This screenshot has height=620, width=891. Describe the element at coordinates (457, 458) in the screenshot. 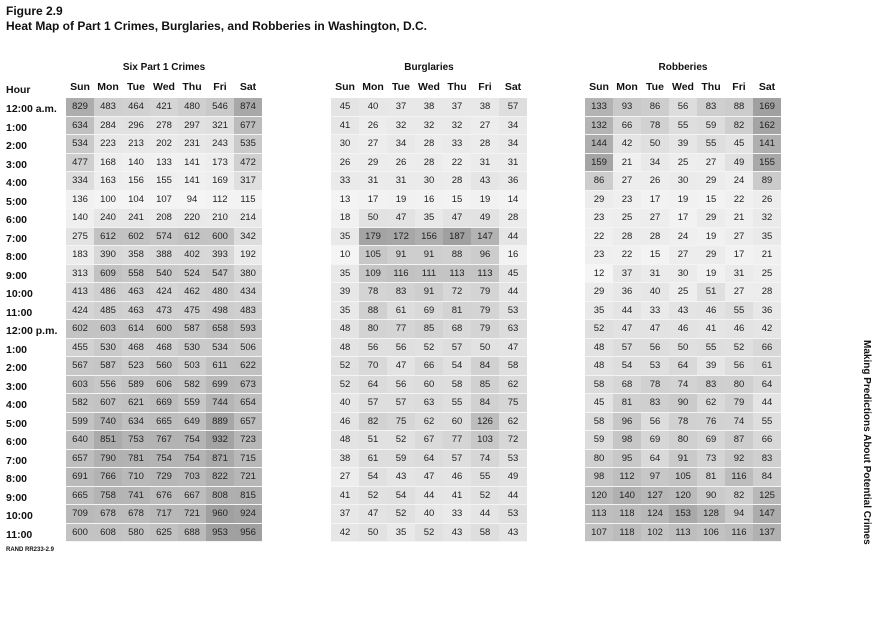

I see `heatmap-cell: 57` at that location.